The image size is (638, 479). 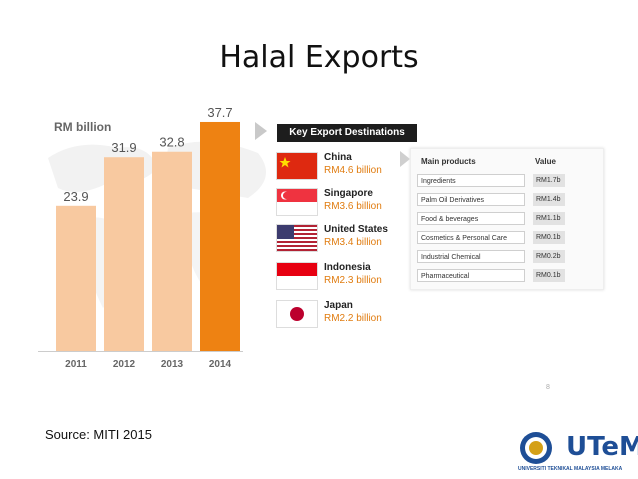 I want to click on product-name: Industrial Chemical, so click(x=471, y=256).